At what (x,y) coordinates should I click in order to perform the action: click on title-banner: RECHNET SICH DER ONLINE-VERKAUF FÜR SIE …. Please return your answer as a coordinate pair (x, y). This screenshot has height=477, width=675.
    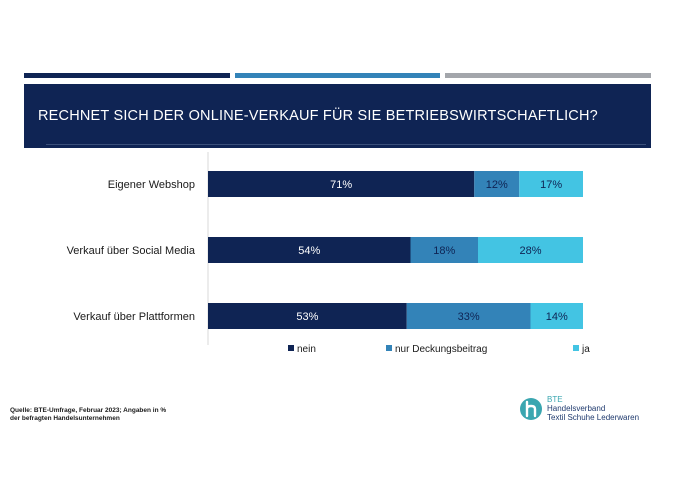
    Looking at the image, I should click on (337, 116).